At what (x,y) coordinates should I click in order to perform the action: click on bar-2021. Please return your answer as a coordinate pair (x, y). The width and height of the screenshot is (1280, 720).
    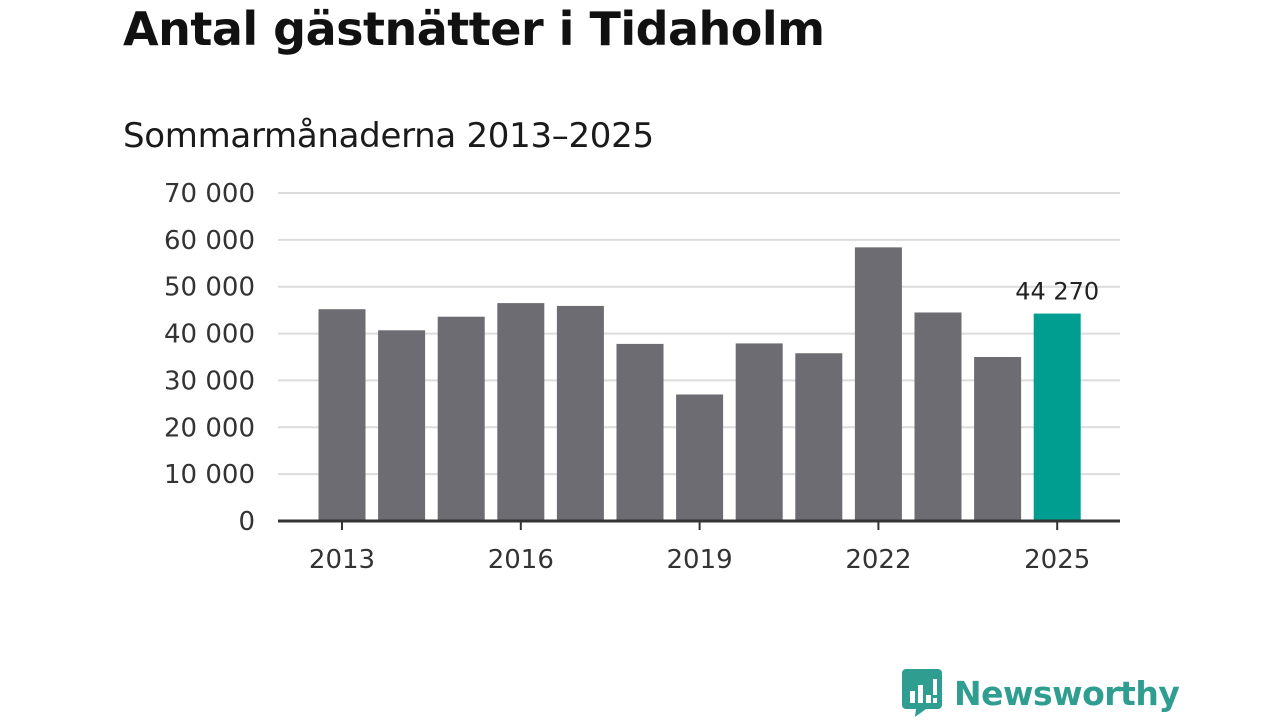
    Looking at the image, I should click on (819, 437).